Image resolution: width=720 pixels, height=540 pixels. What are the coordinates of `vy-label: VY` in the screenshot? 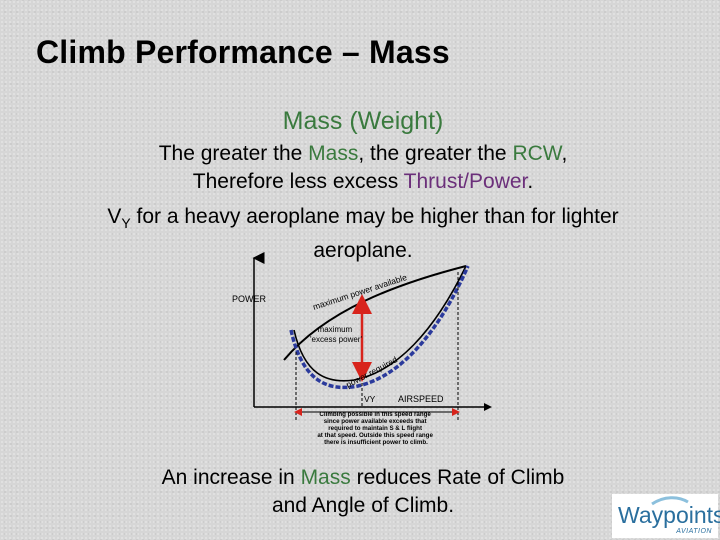 It's located at (370, 399).